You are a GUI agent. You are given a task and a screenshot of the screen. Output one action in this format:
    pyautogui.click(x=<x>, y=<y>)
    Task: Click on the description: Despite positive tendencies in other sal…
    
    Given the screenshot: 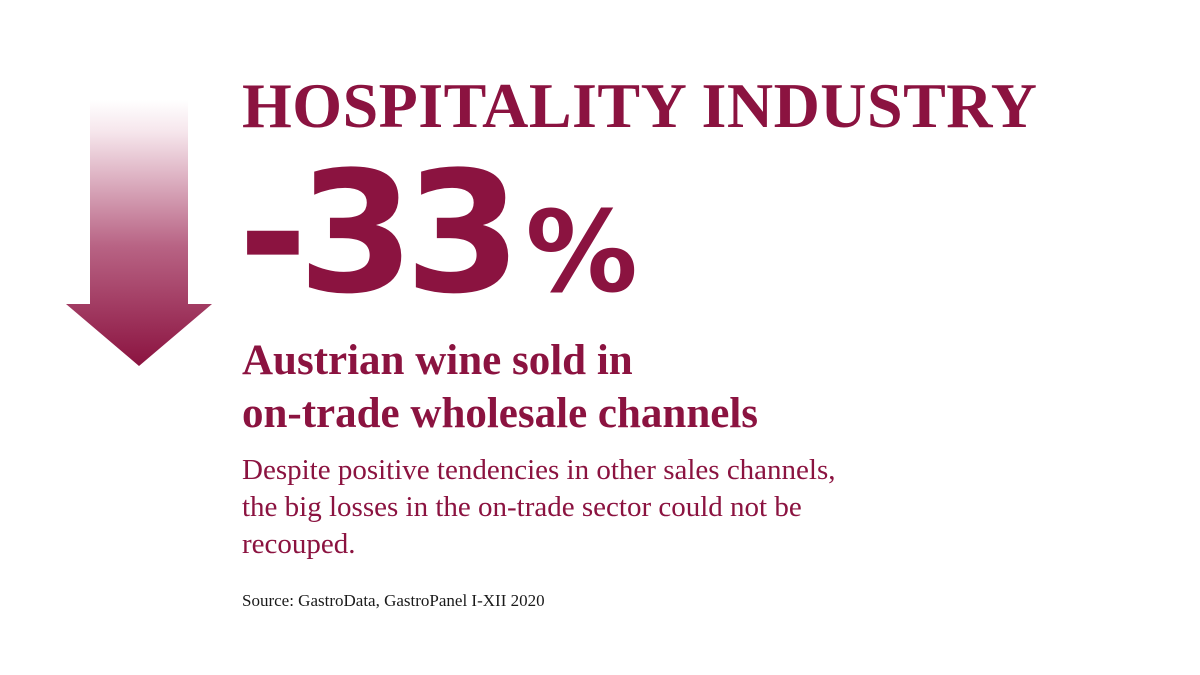 What is the action you would take?
    pyautogui.click(x=539, y=507)
    